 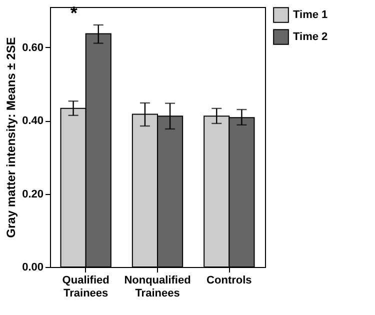 What do you see at coordinates (11, 137) in the screenshot?
I see `y-axis-title: Gray matter intensity: Means ± 2SE` at bounding box center [11, 137].